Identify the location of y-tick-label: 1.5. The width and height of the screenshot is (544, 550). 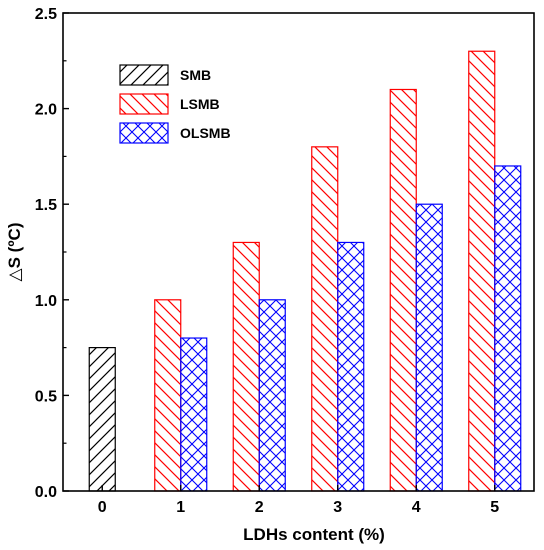
(46, 205).